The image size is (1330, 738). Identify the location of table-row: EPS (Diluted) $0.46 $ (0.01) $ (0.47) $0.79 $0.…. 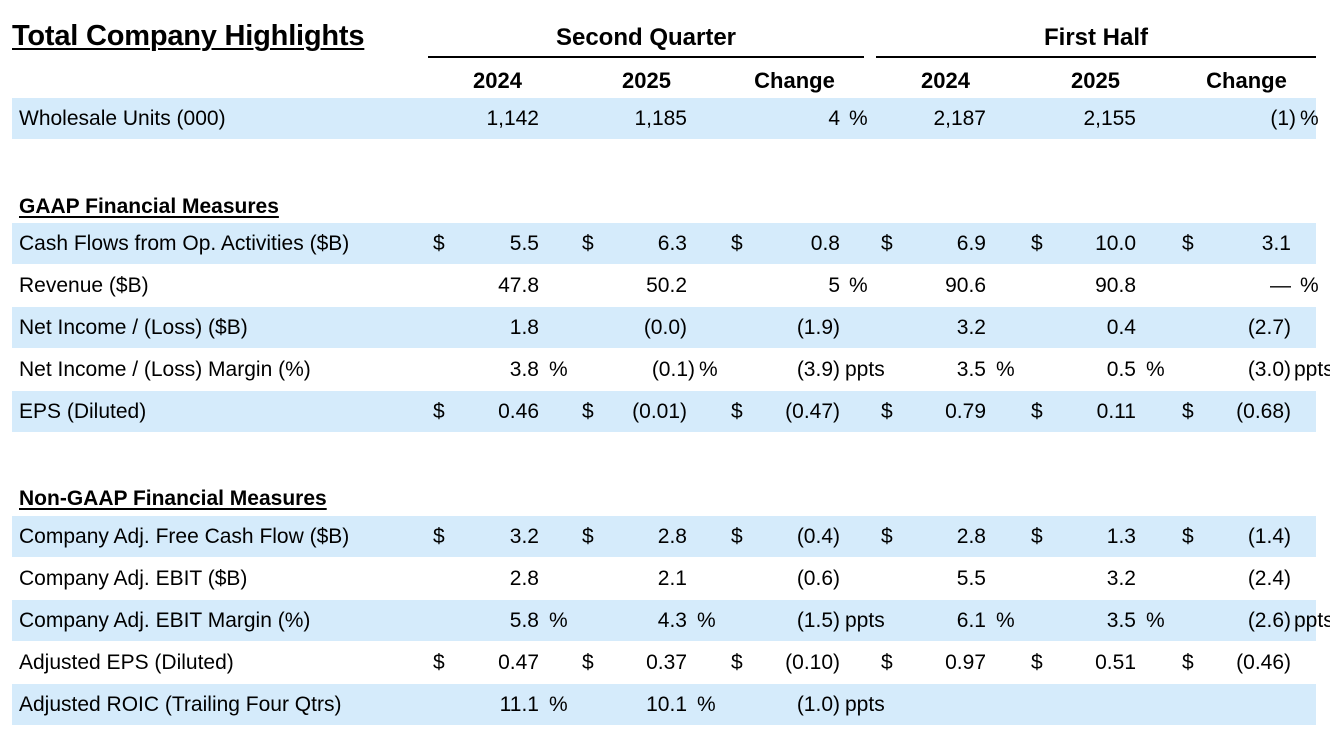
(664, 411).